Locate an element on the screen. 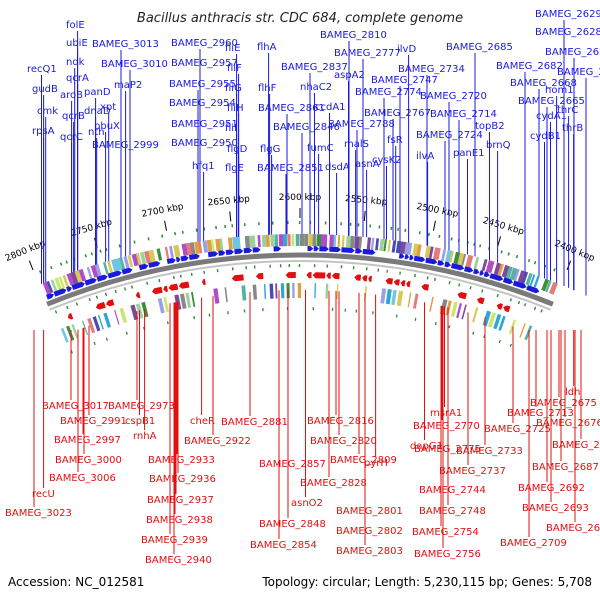 The width and height of the screenshot is (600, 600). gene-label: fsR is located at coordinates (395, 140).